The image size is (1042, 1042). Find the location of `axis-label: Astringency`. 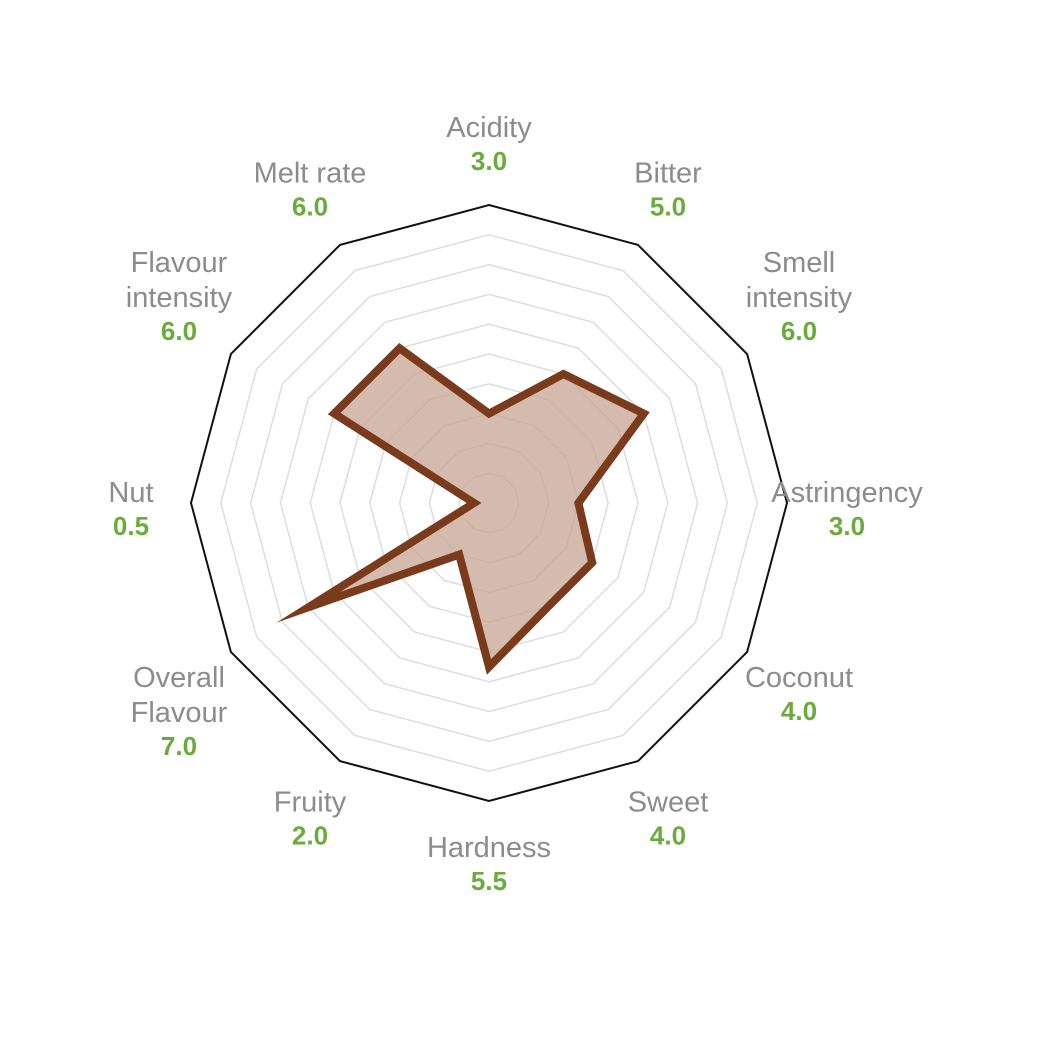

axis-label: Astringency is located at coordinates (847, 493).